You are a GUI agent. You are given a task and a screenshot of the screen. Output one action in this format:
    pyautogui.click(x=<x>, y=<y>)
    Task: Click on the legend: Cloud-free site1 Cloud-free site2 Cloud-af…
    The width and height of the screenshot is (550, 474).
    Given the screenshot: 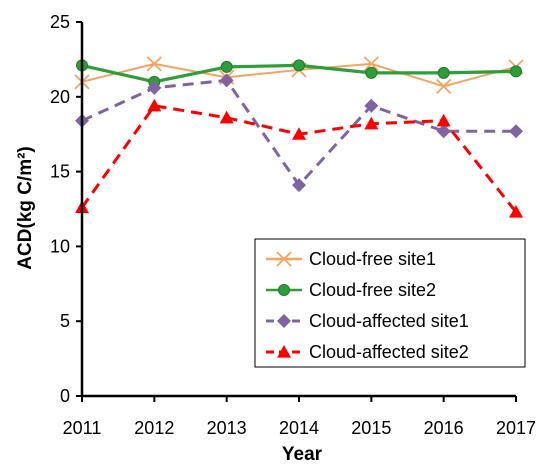 What is the action you would take?
    pyautogui.click(x=390, y=303)
    